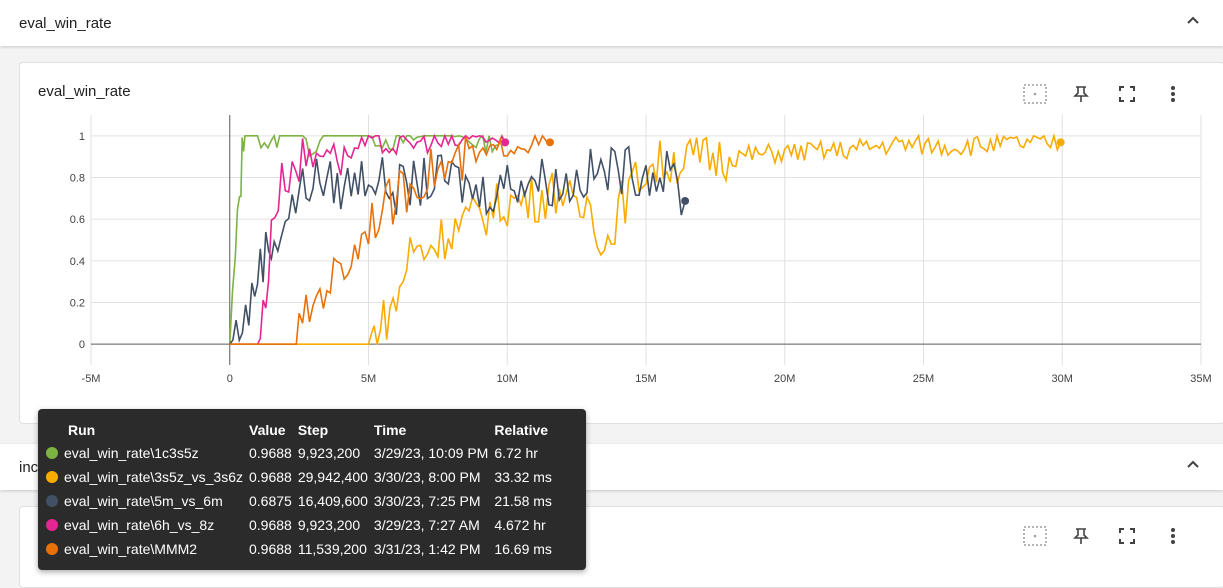 The image size is (1223, 588). Describe the element at coordinates (139, 525) in the screenshot. I see `tooltip-run-label: eval_win_rate\6h_vs_8z` at that location.